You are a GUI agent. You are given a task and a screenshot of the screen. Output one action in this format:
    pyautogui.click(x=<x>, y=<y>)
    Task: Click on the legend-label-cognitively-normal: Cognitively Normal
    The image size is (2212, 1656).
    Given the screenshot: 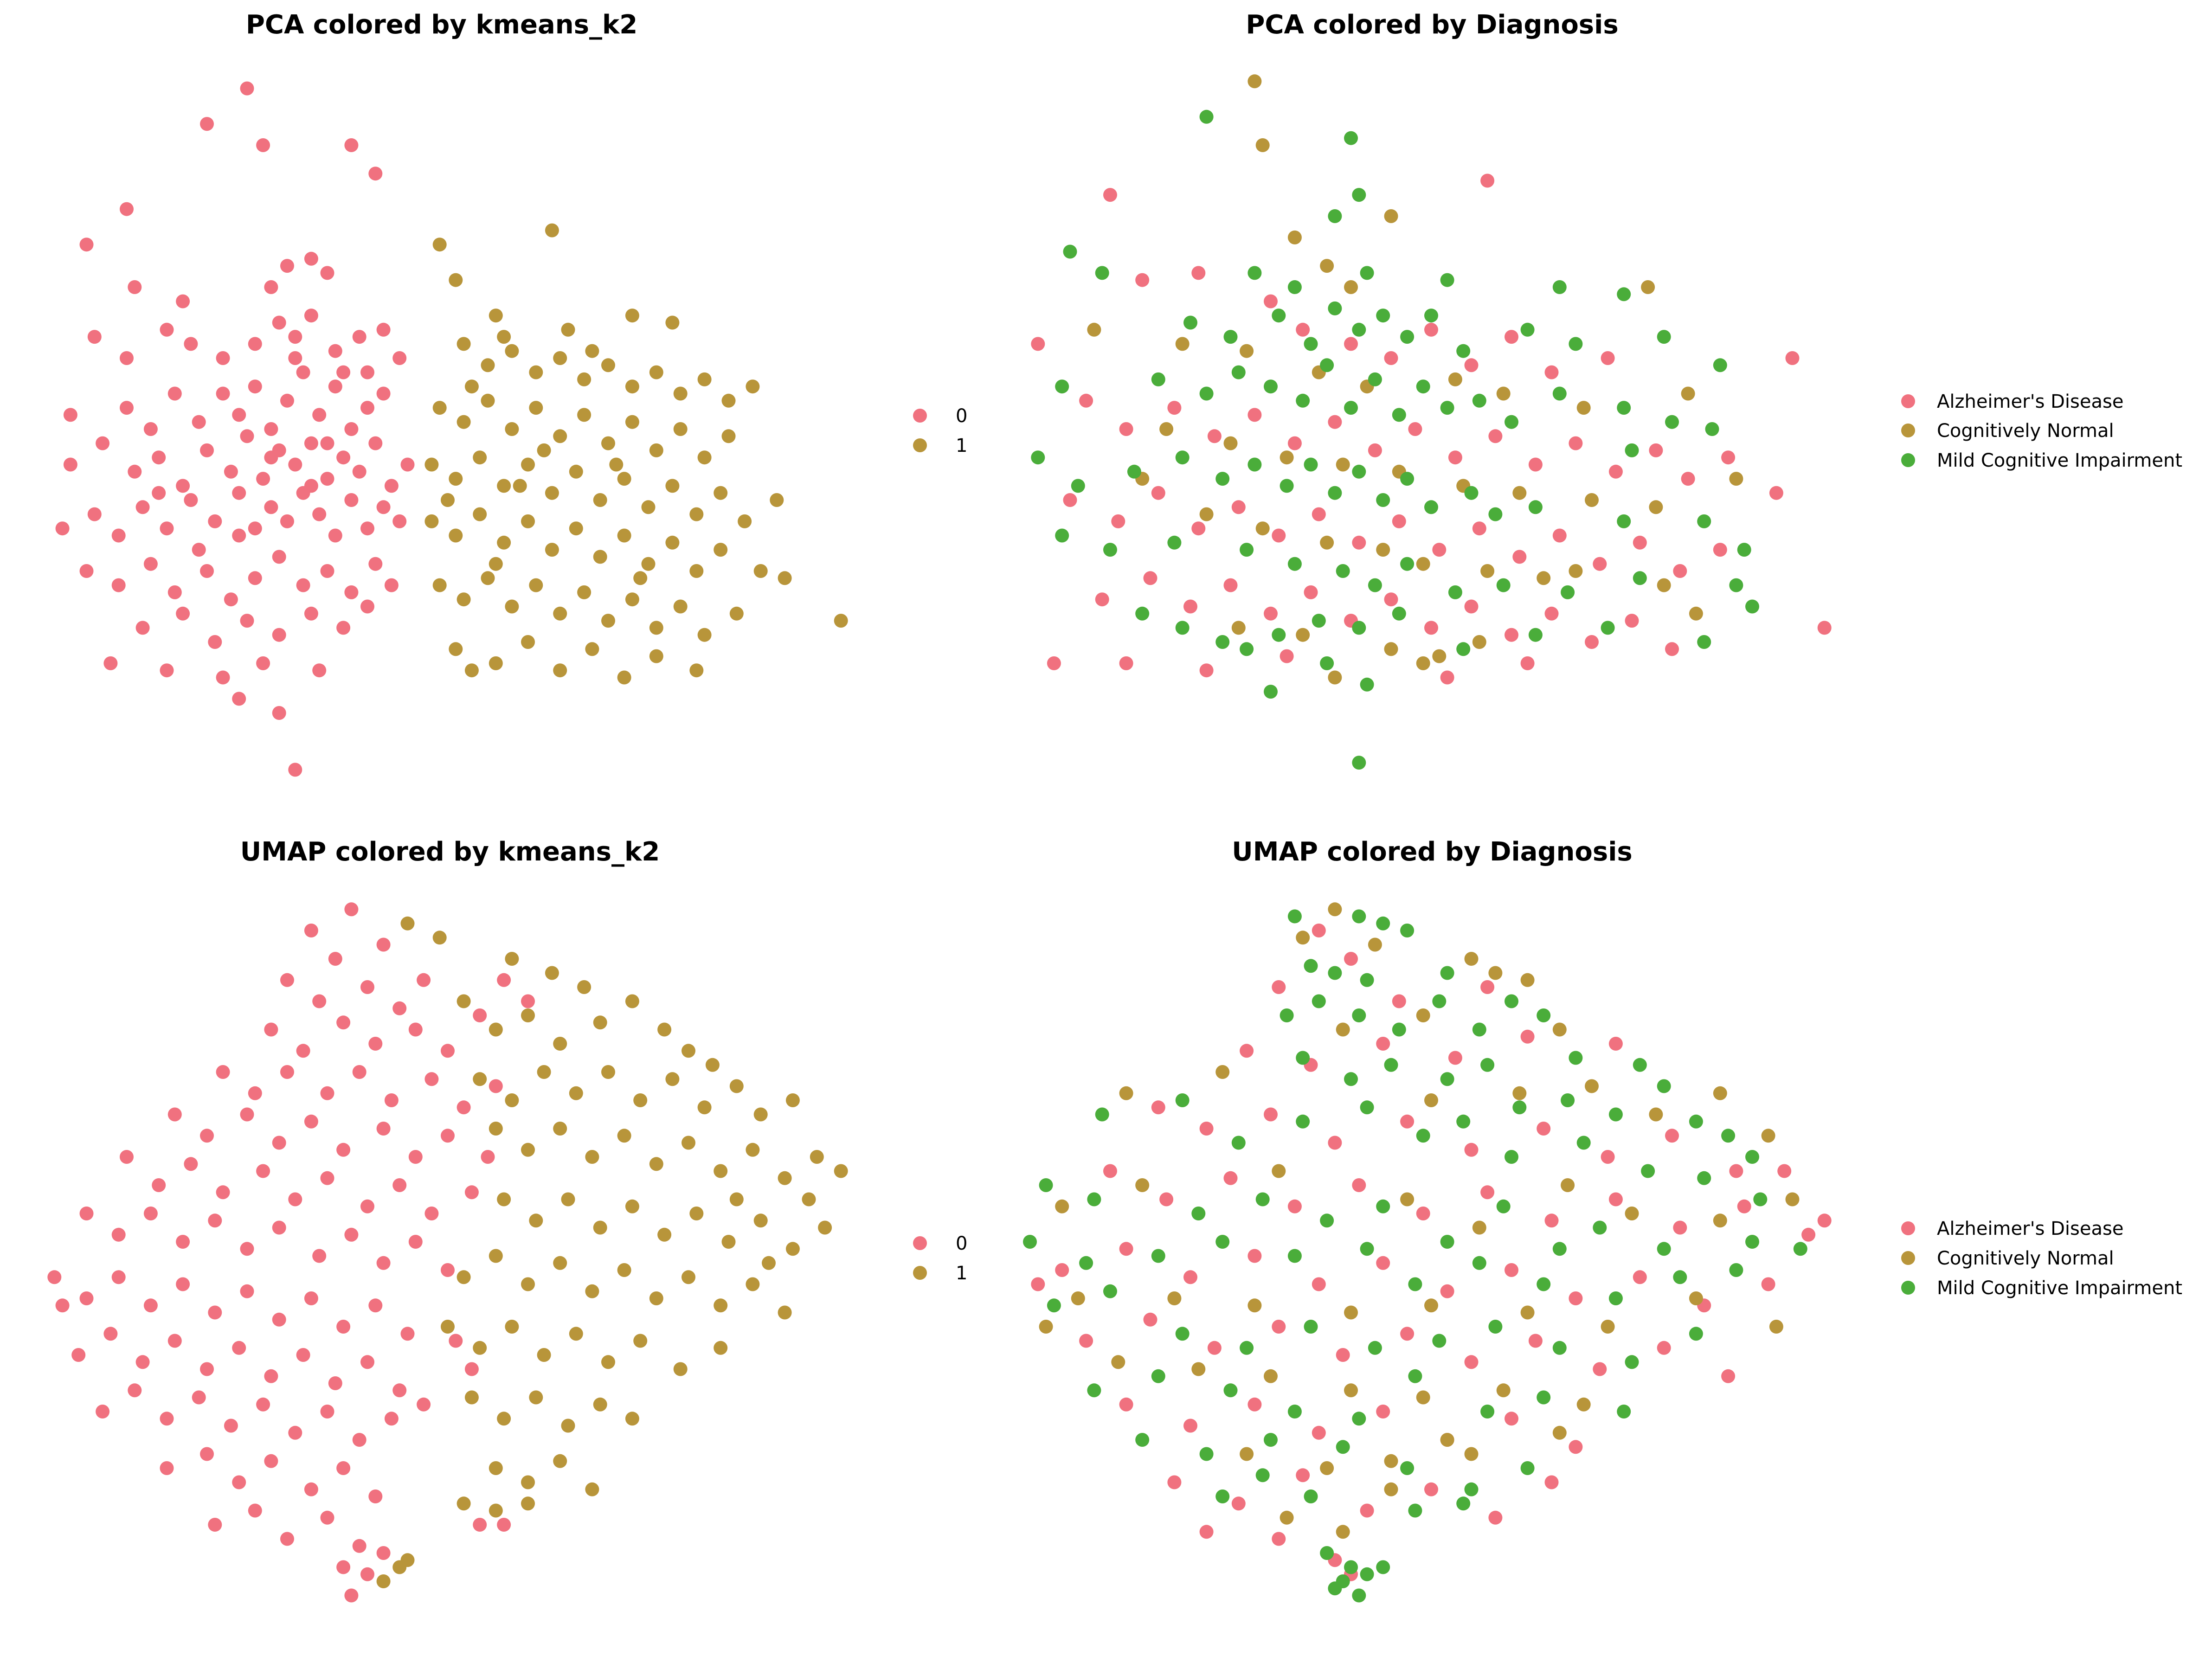 What is the action you would take?
    pyautogui.click(x=2025, y=1258)
    